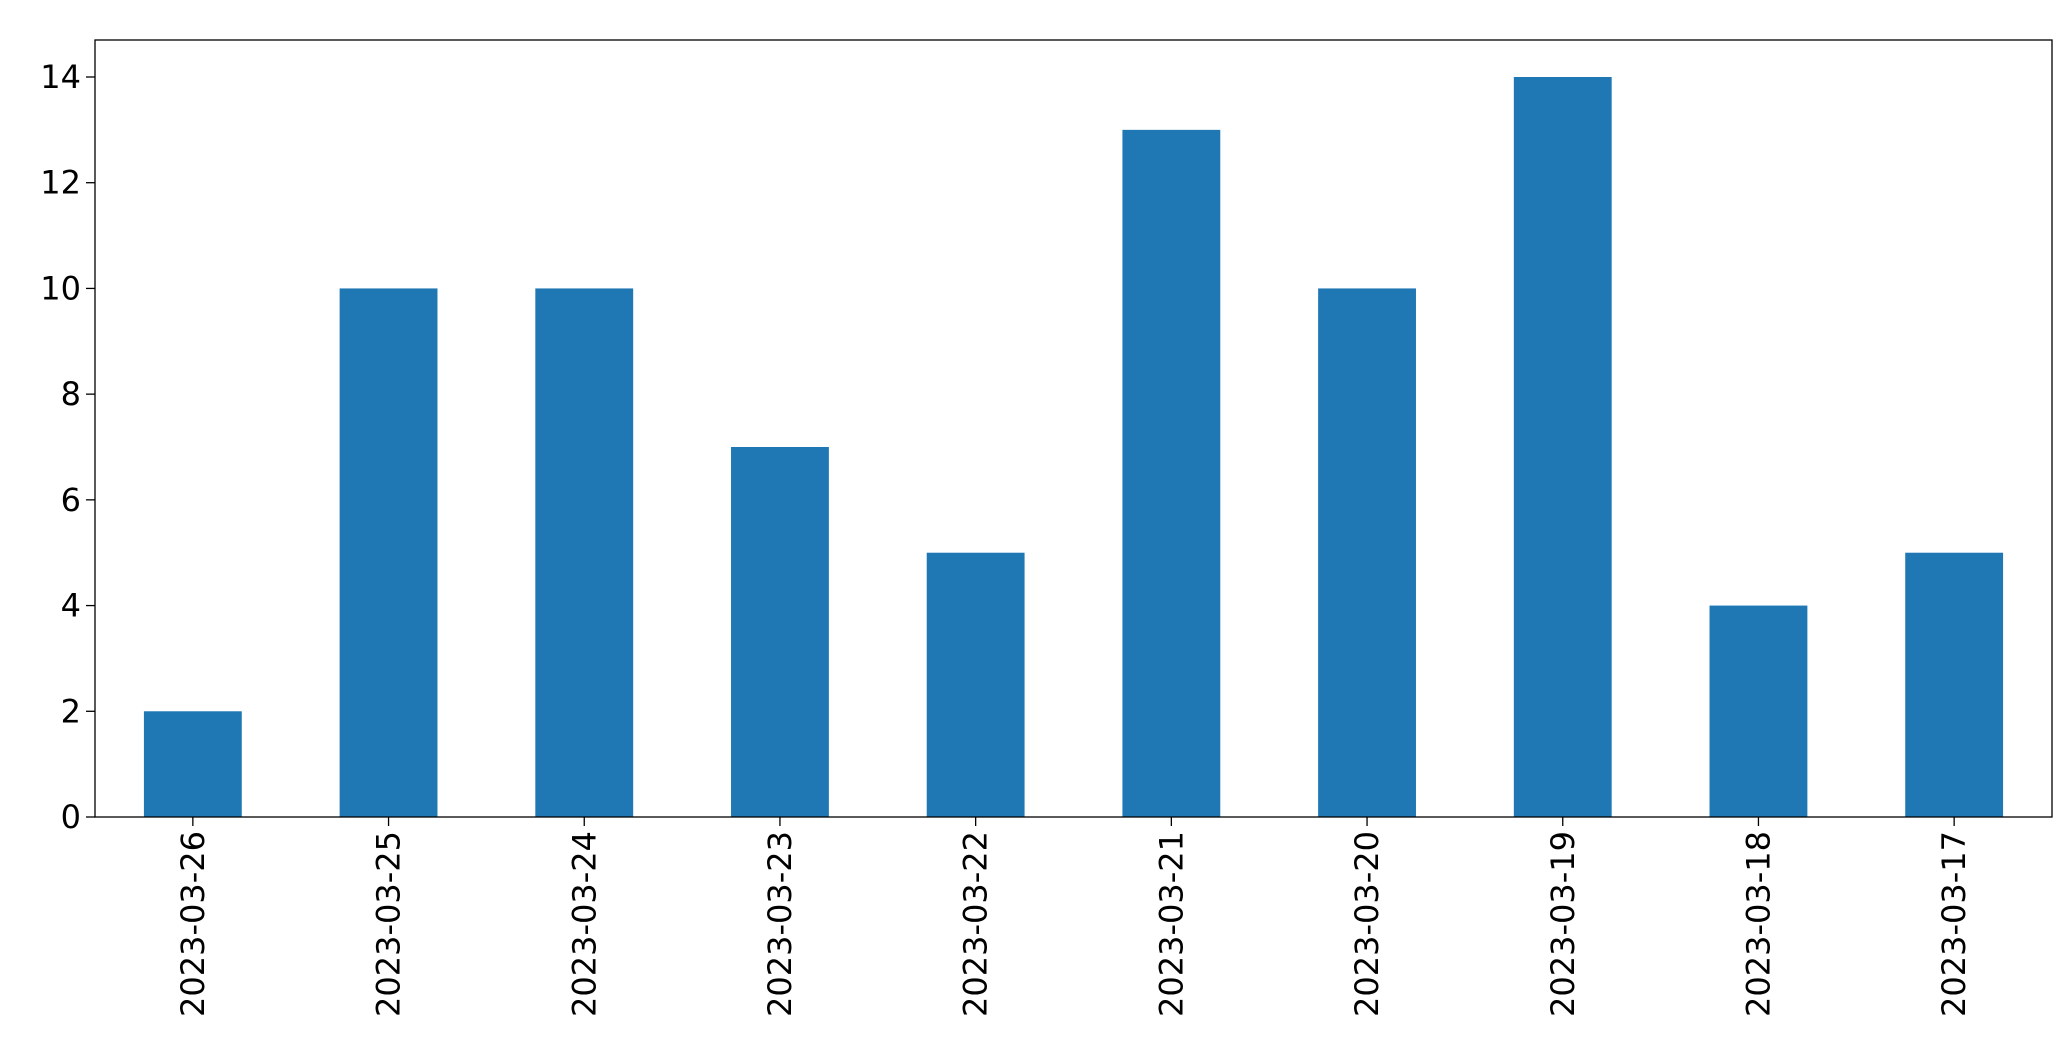 The width and height of the screenshot is (2071, 1061). I want to click on y-tick-label: 4, so click(71, 606).